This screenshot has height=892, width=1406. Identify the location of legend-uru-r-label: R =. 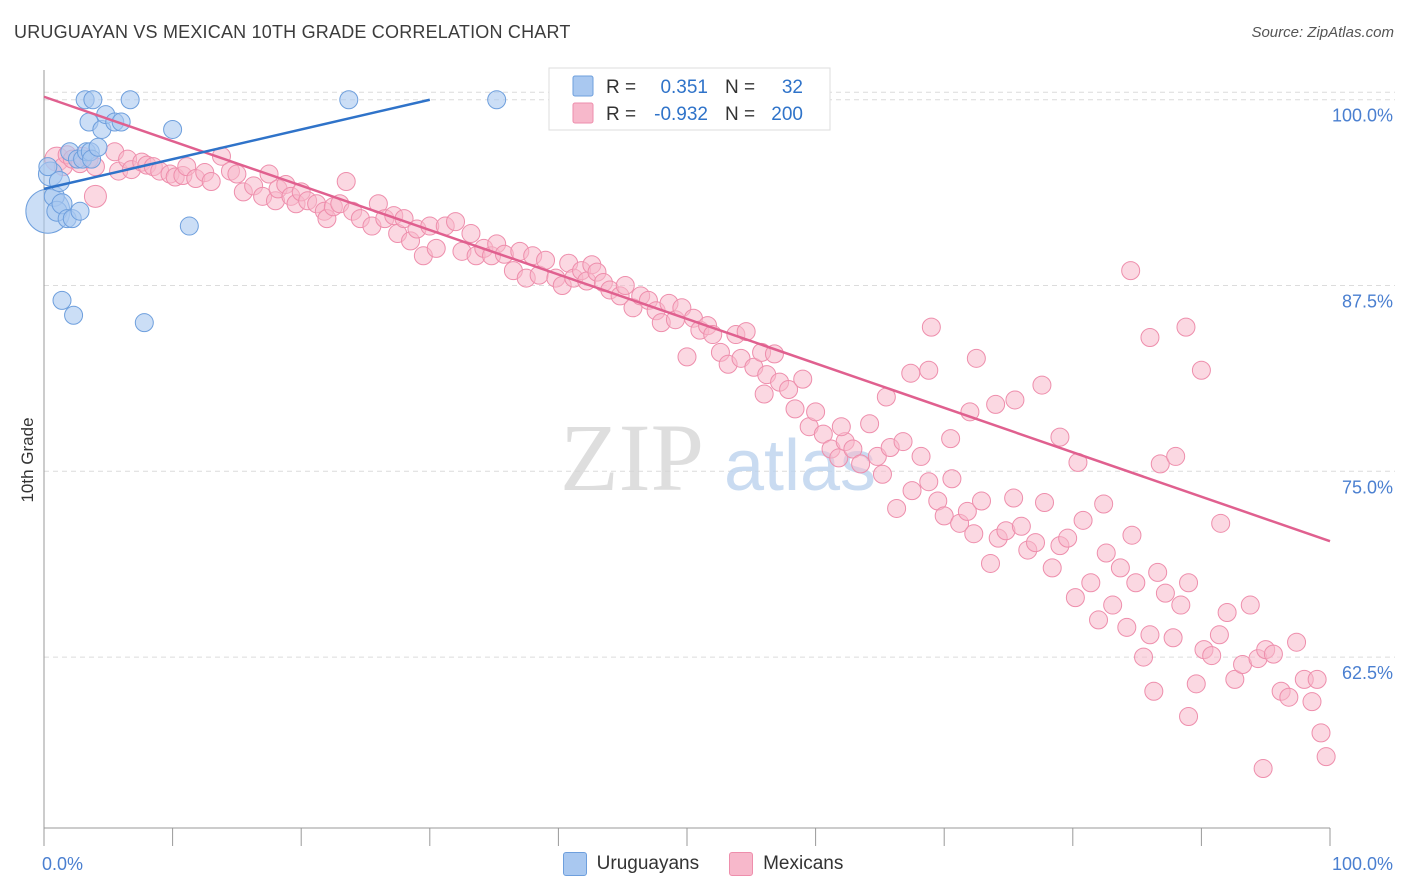
(621, 87).